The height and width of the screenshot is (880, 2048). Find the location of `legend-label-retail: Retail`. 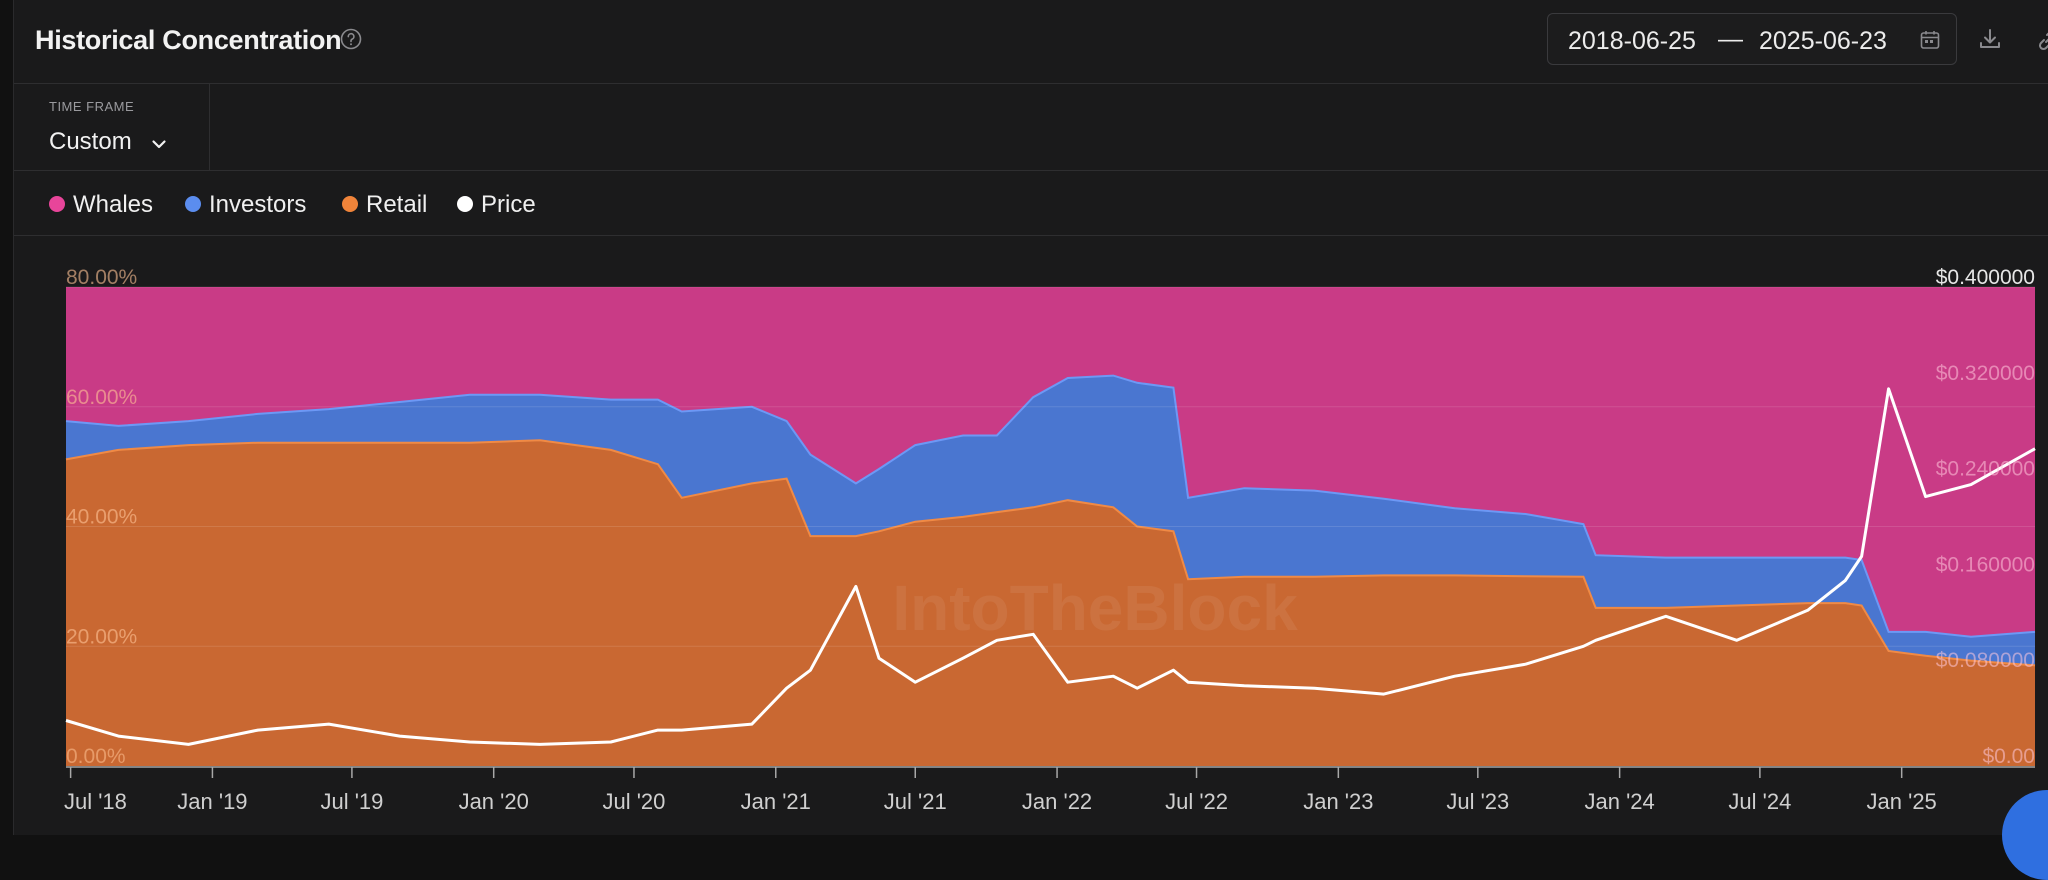

legend-label-retail: Retail is located at coordinates (397, 204).